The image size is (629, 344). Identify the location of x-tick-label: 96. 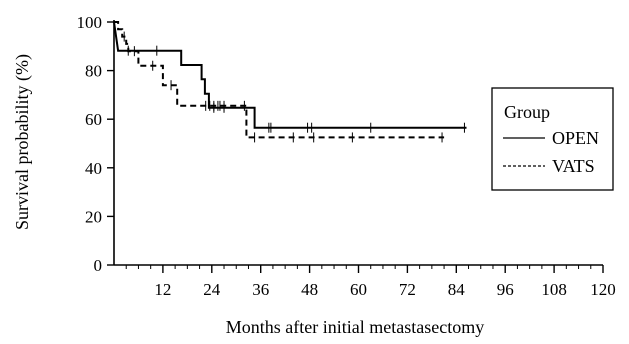
(505, 289).